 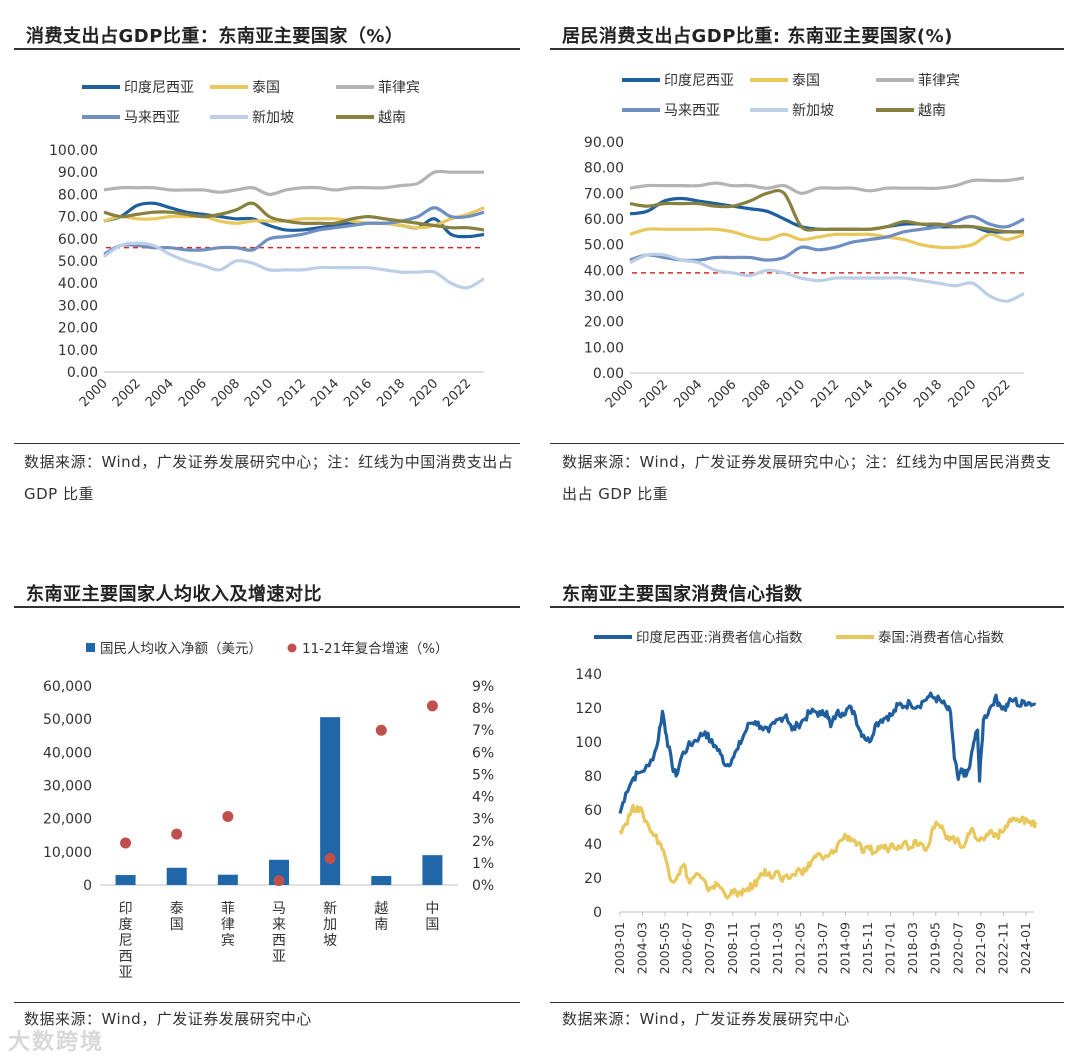 I want to click on x-tick-label: 2002, so click(x=127, y=393).